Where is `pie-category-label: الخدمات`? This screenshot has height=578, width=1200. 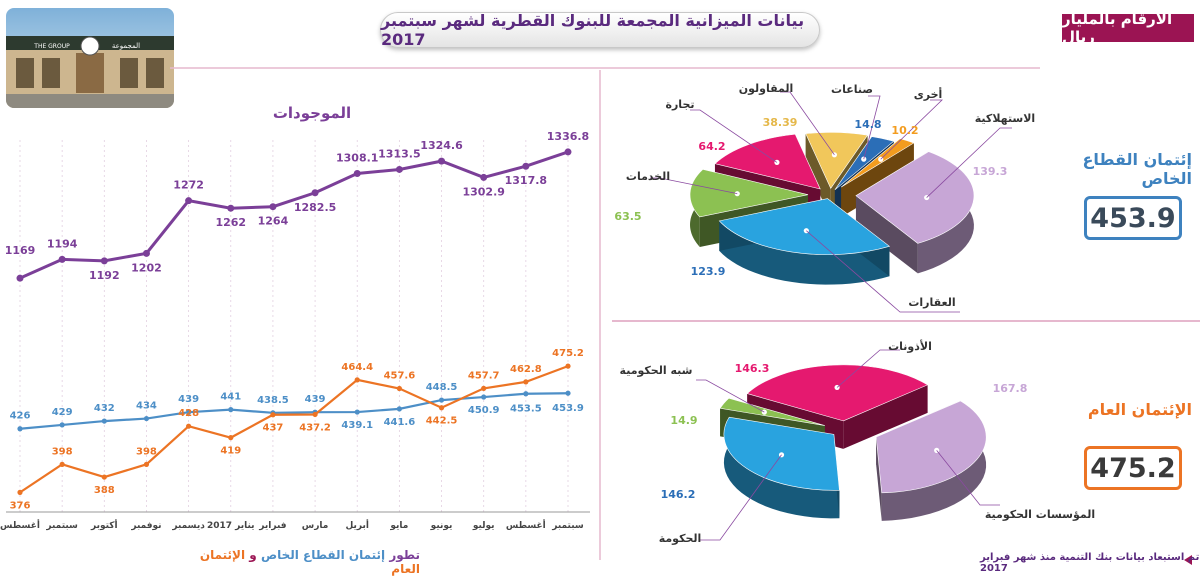
pie-category-label: الخدمات is located at coordinates (648, 176).